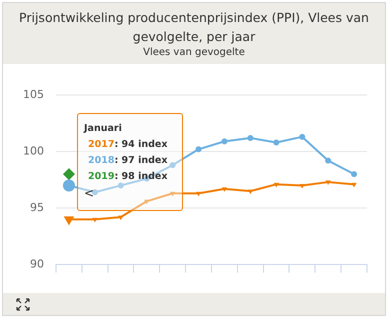 This screenshot has width=388, height=321. I want to click on text: 2017, so click(101, 144).